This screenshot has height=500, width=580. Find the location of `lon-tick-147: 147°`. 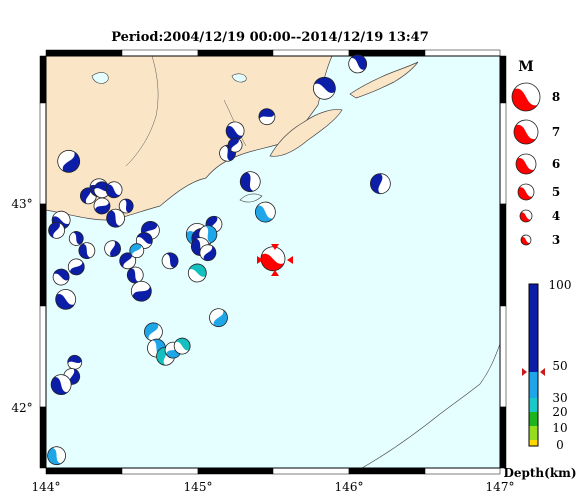

lon-tick-147: 147° is located at coordinates (500, 487).